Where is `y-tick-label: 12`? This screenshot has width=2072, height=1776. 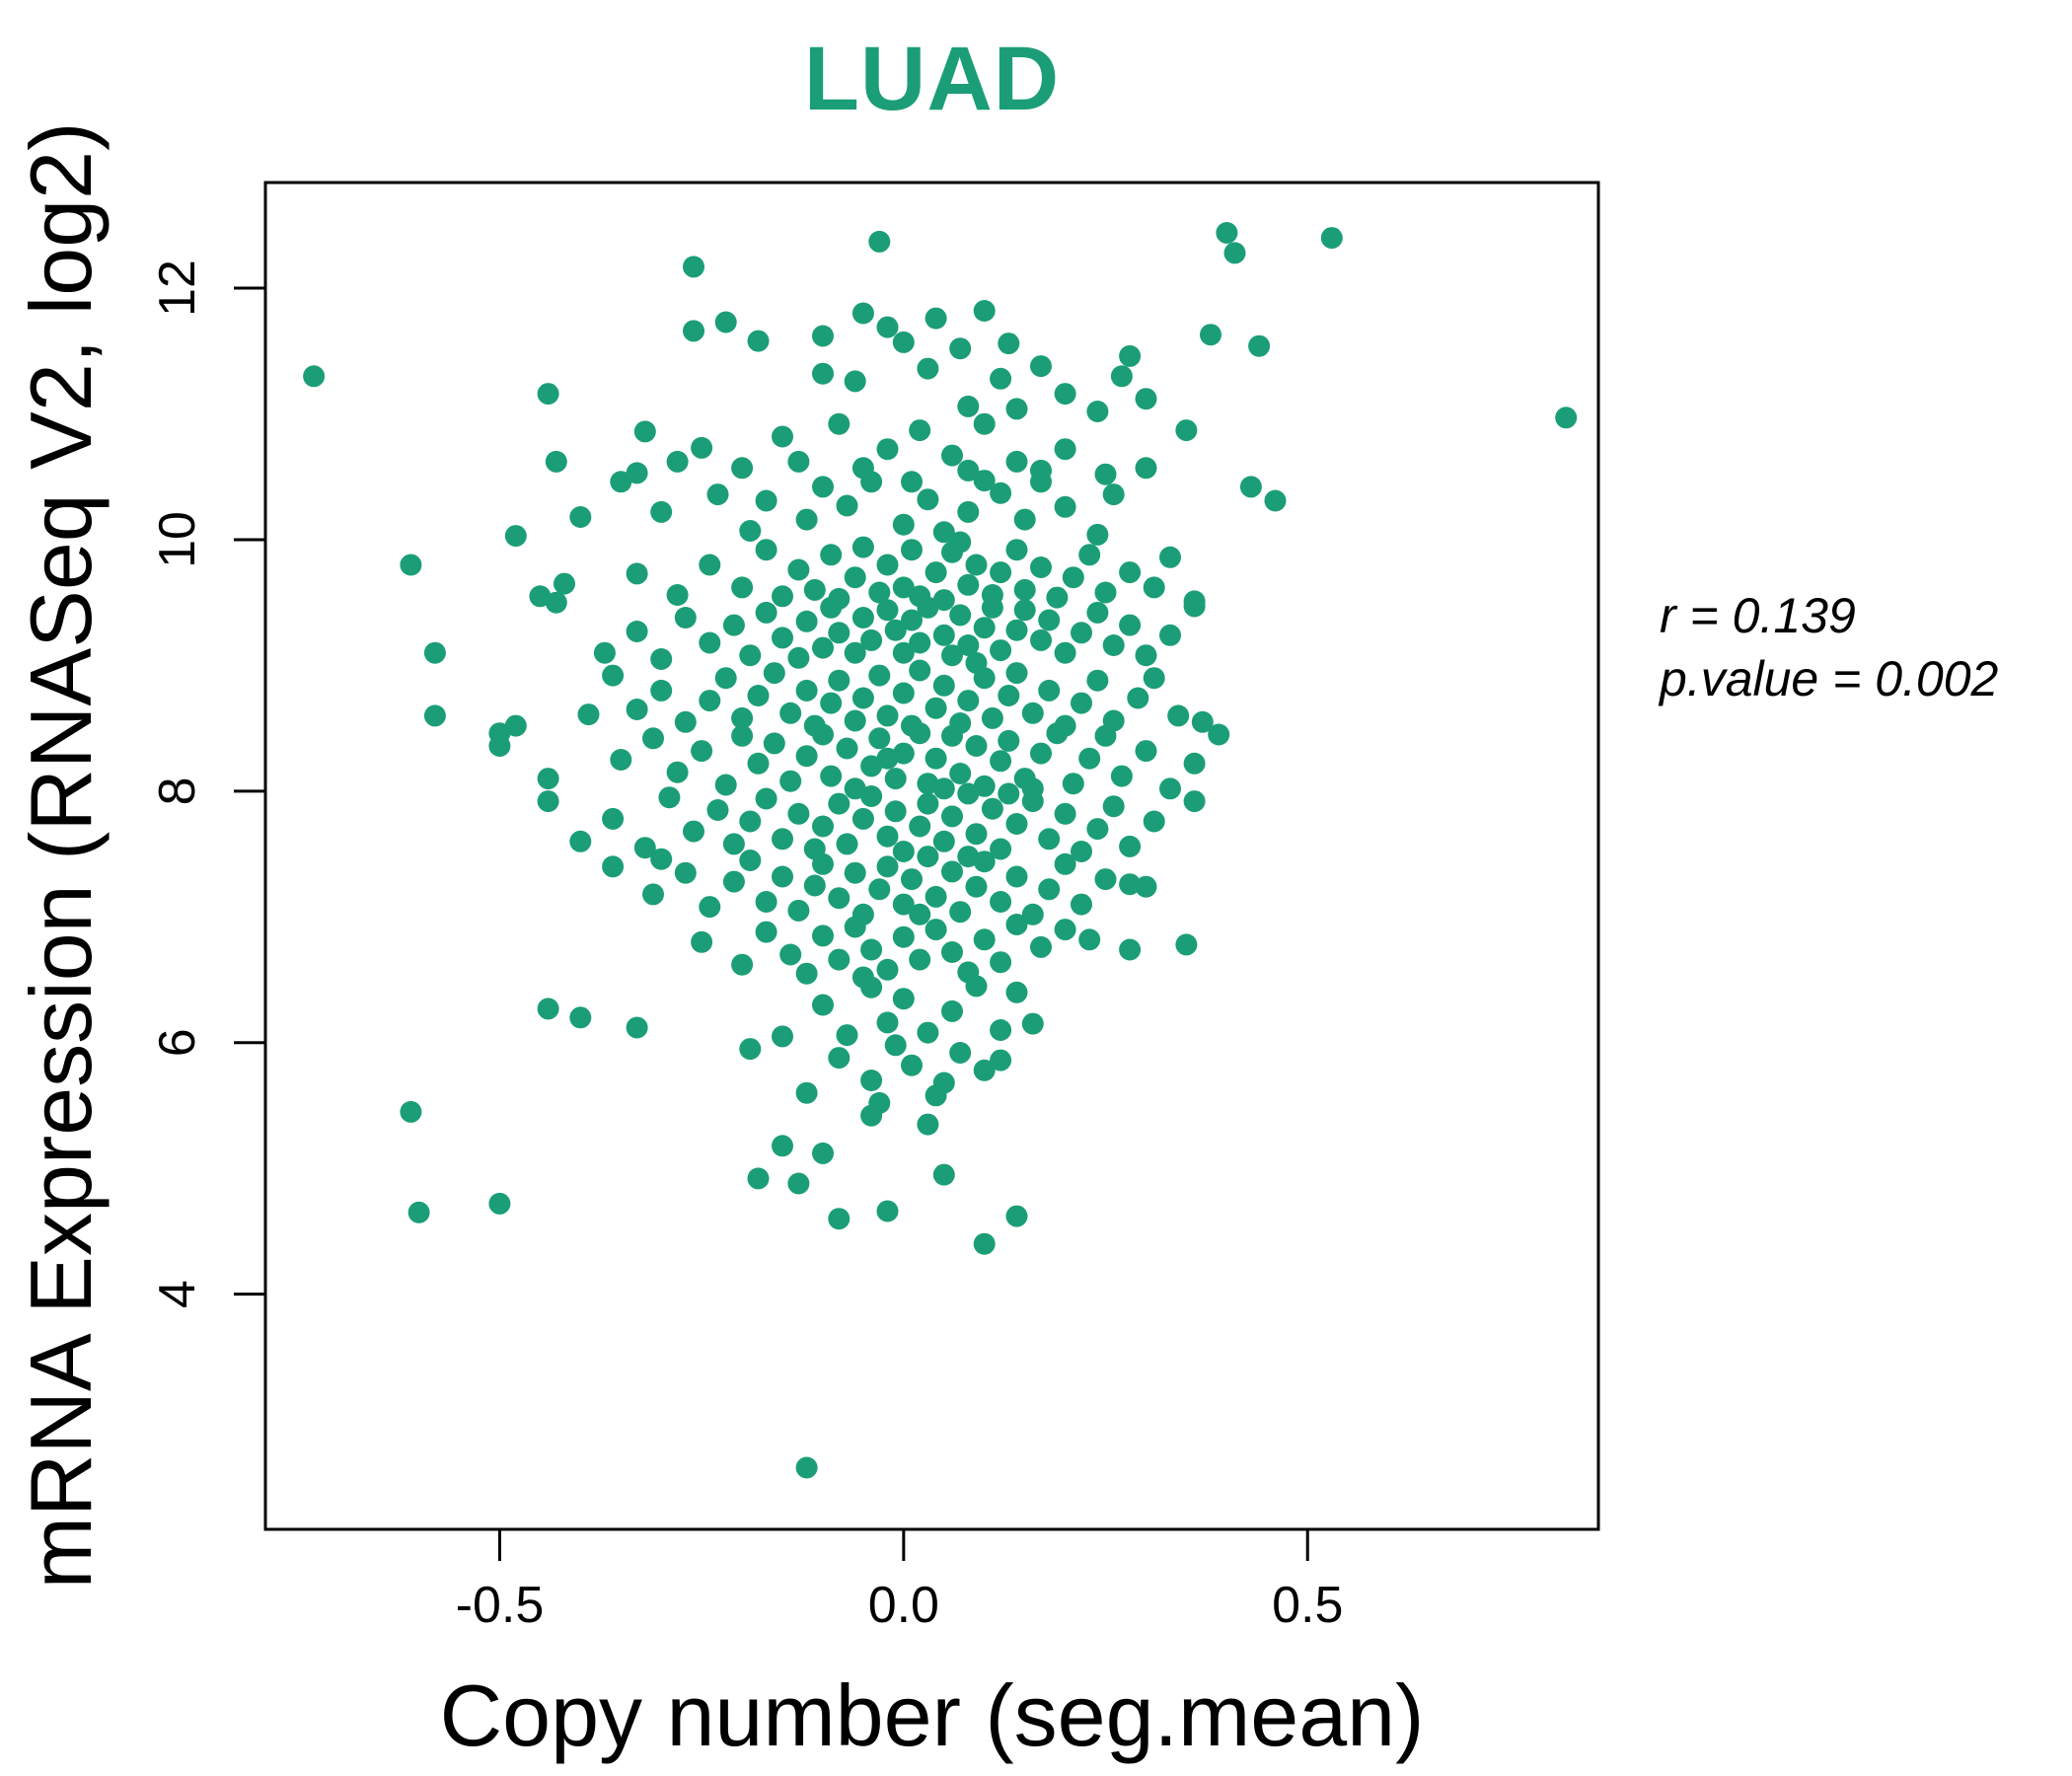 y-tick-label: 12 is located at coordinates (178, 288).